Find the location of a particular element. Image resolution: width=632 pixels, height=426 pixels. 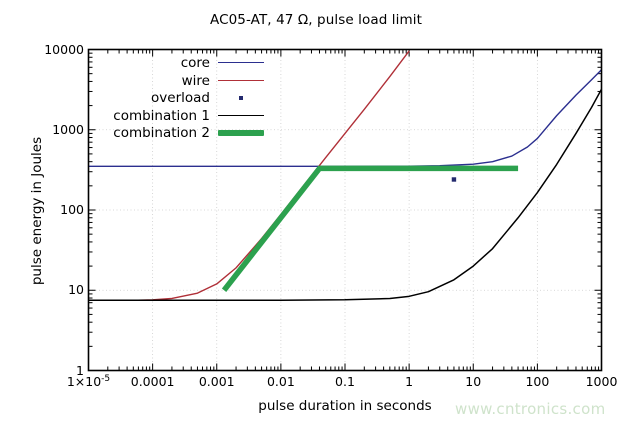

series-marker-overload is located at coordinates (454, 179).